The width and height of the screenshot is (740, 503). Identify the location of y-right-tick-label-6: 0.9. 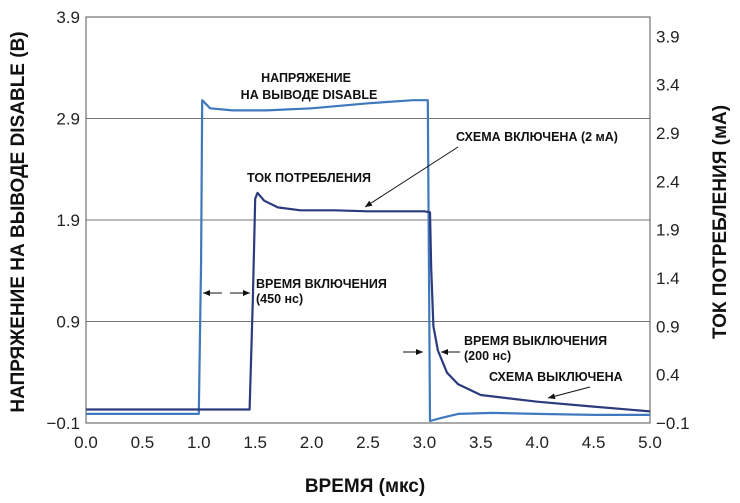
(668, 326).